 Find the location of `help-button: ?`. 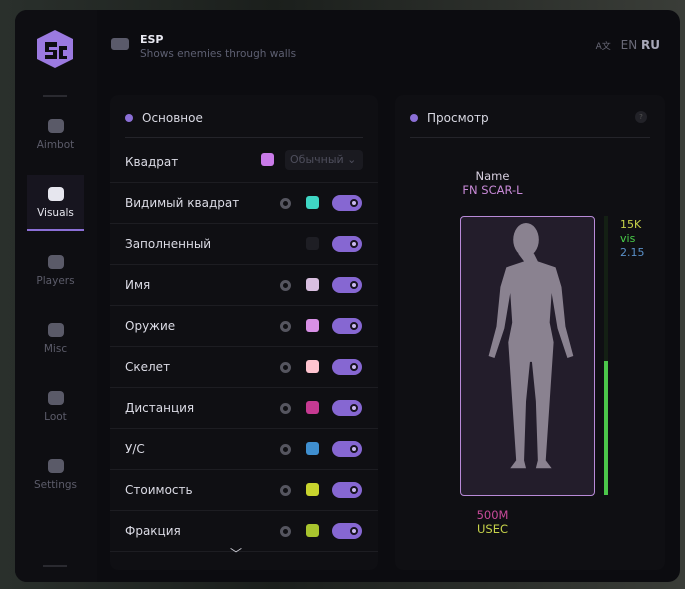

help-button: ? is located at coordinates (641, 117).